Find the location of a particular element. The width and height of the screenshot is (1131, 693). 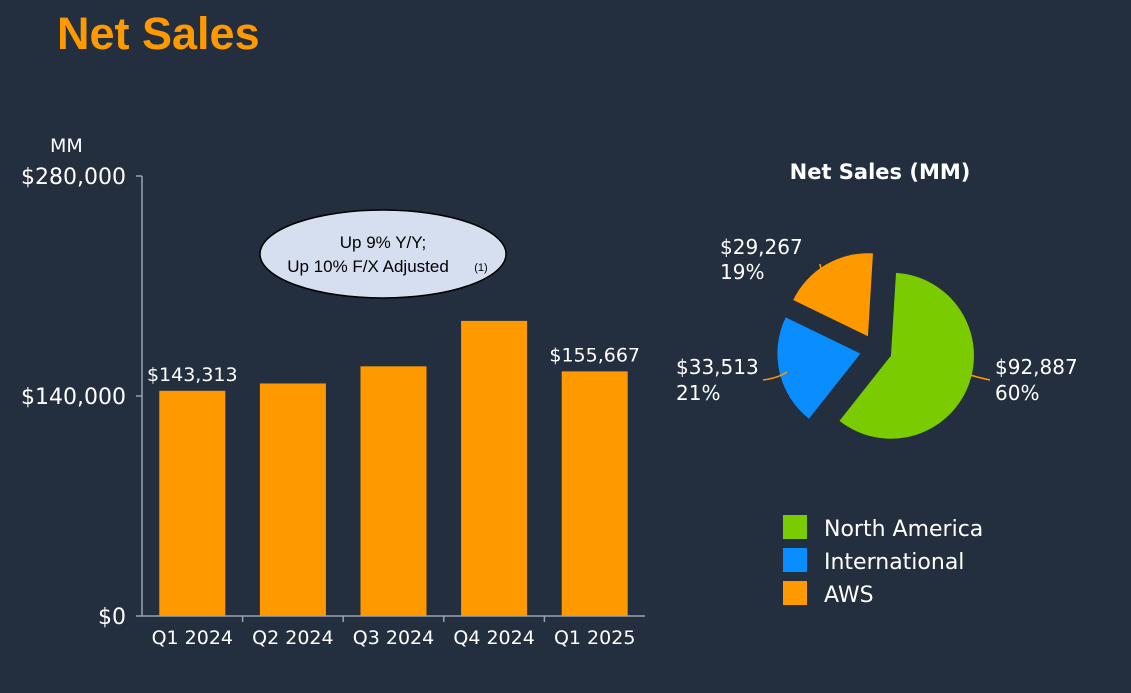

aws-leader-line is located at coordinates (824, 270).